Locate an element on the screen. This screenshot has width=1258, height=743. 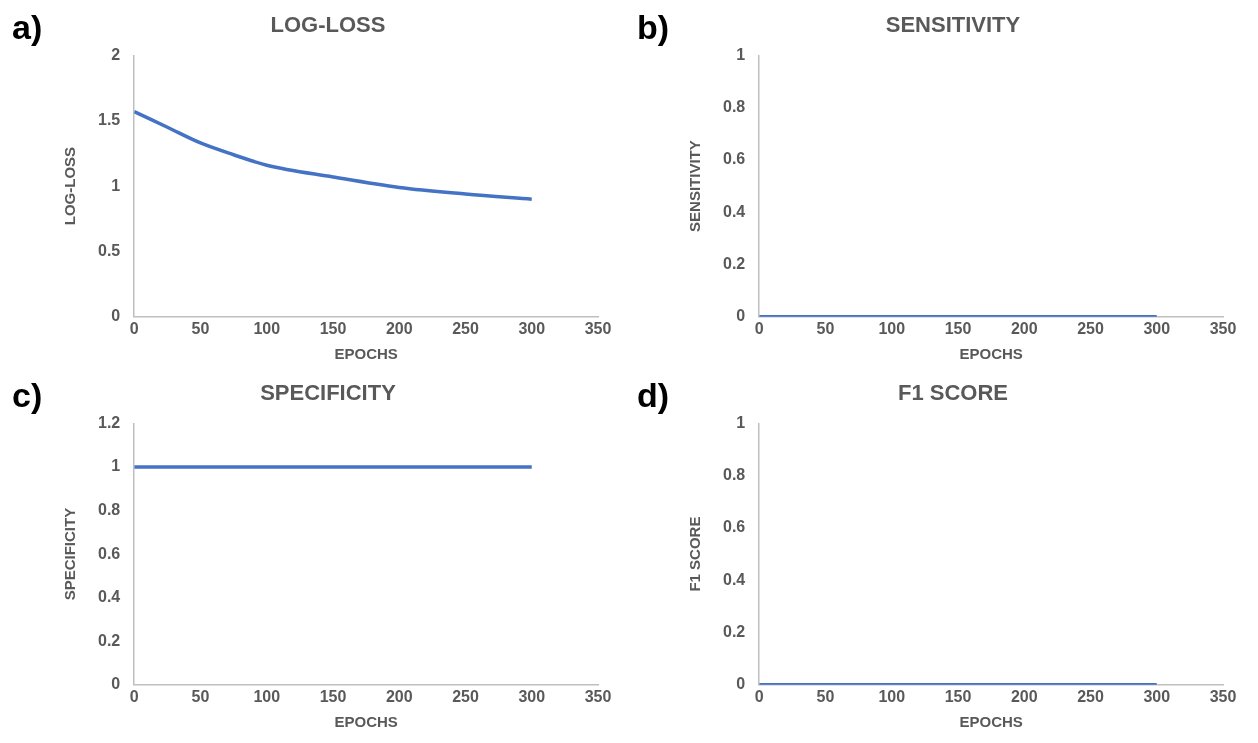
chart-title: SENSITIVITY is located at coordinates (953, 25).